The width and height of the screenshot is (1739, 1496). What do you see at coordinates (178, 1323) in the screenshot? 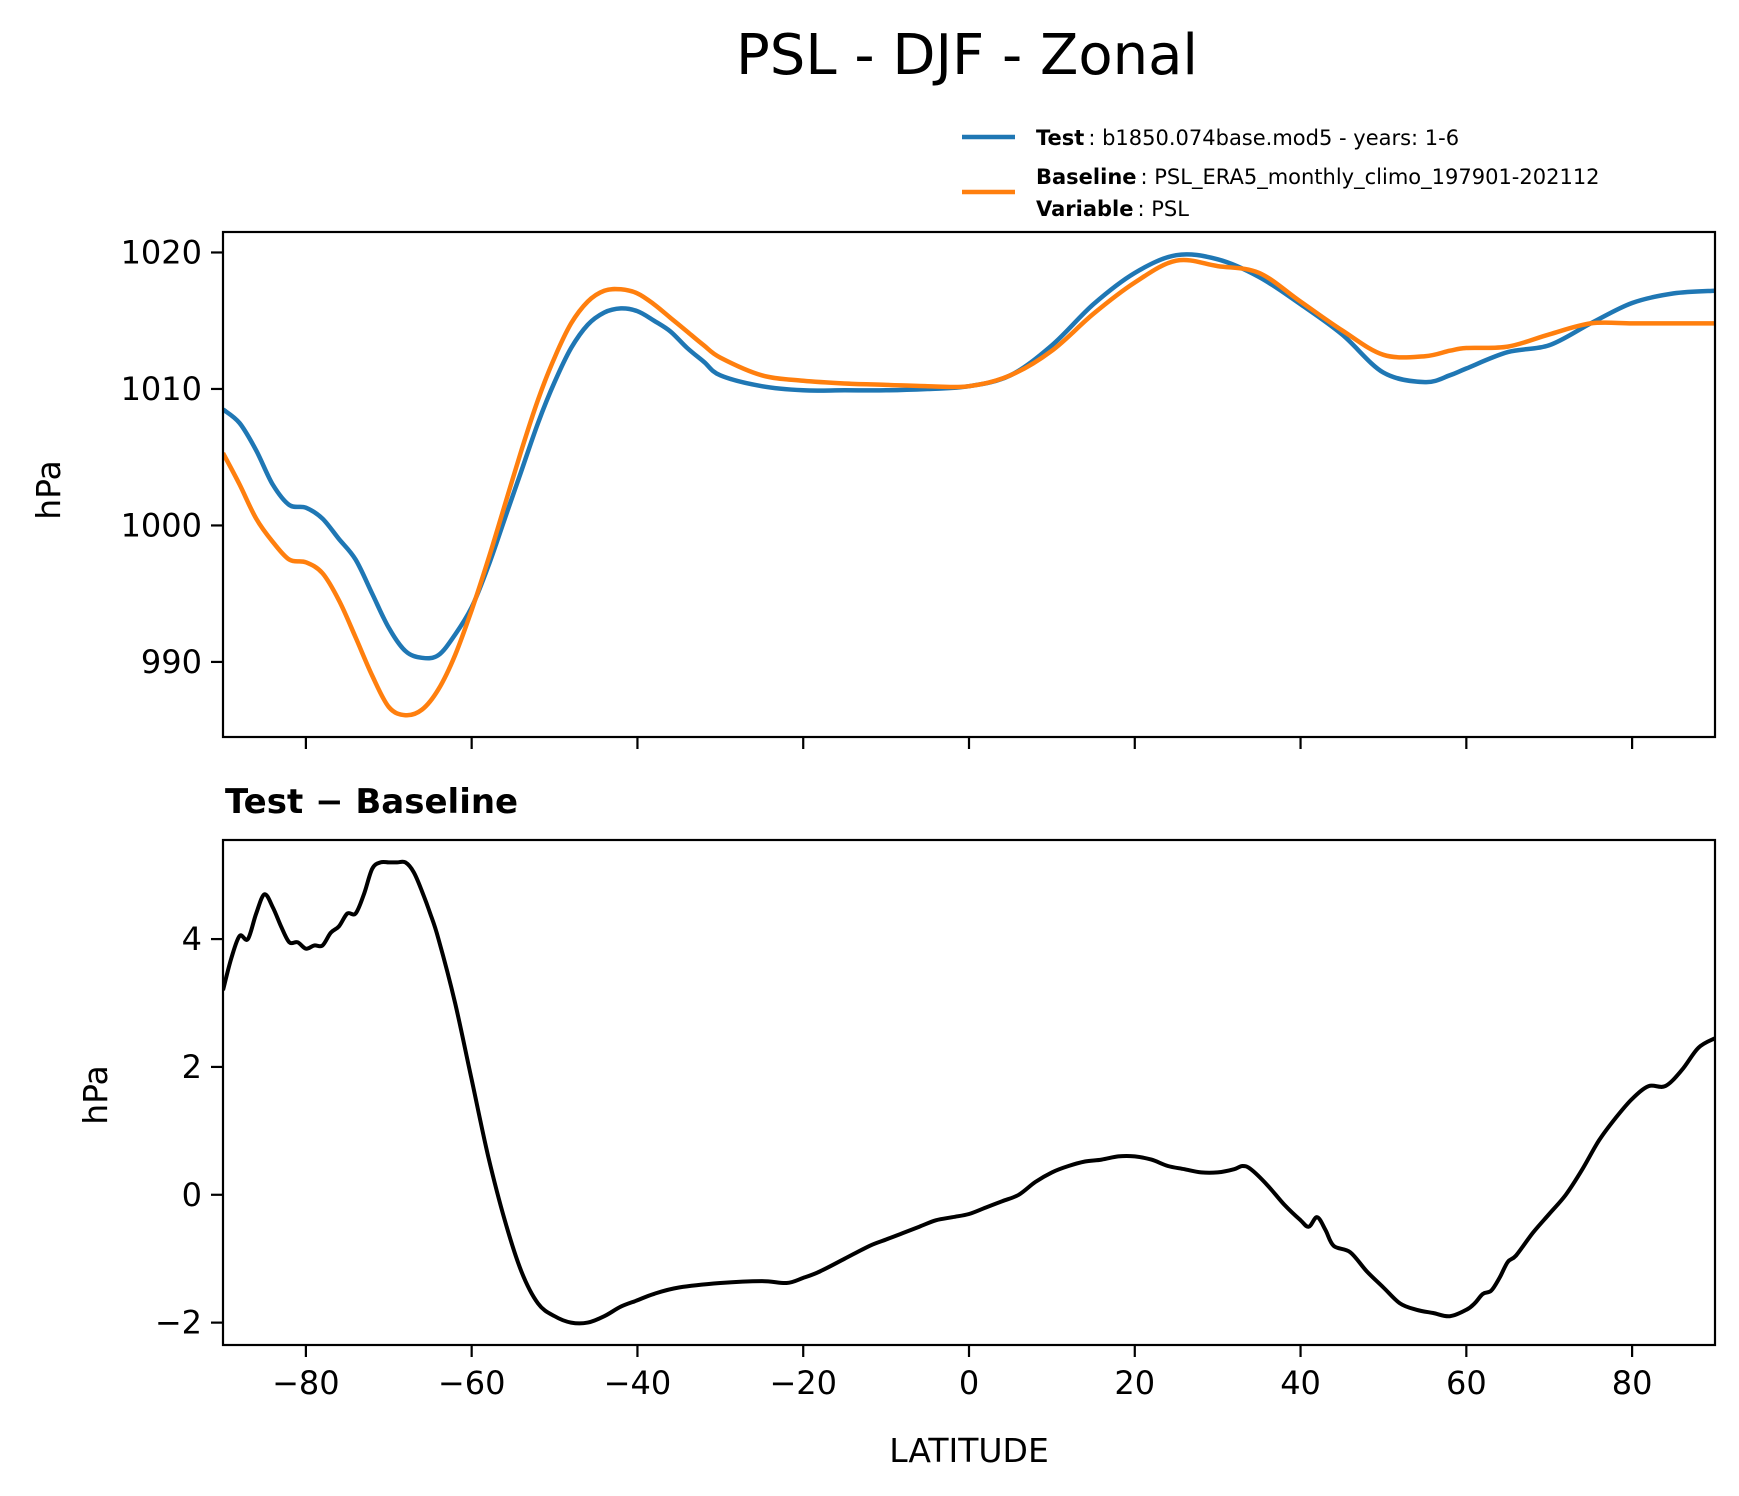
I see `bottom-ytick-label: −2` at bounding box center [178, 1323].